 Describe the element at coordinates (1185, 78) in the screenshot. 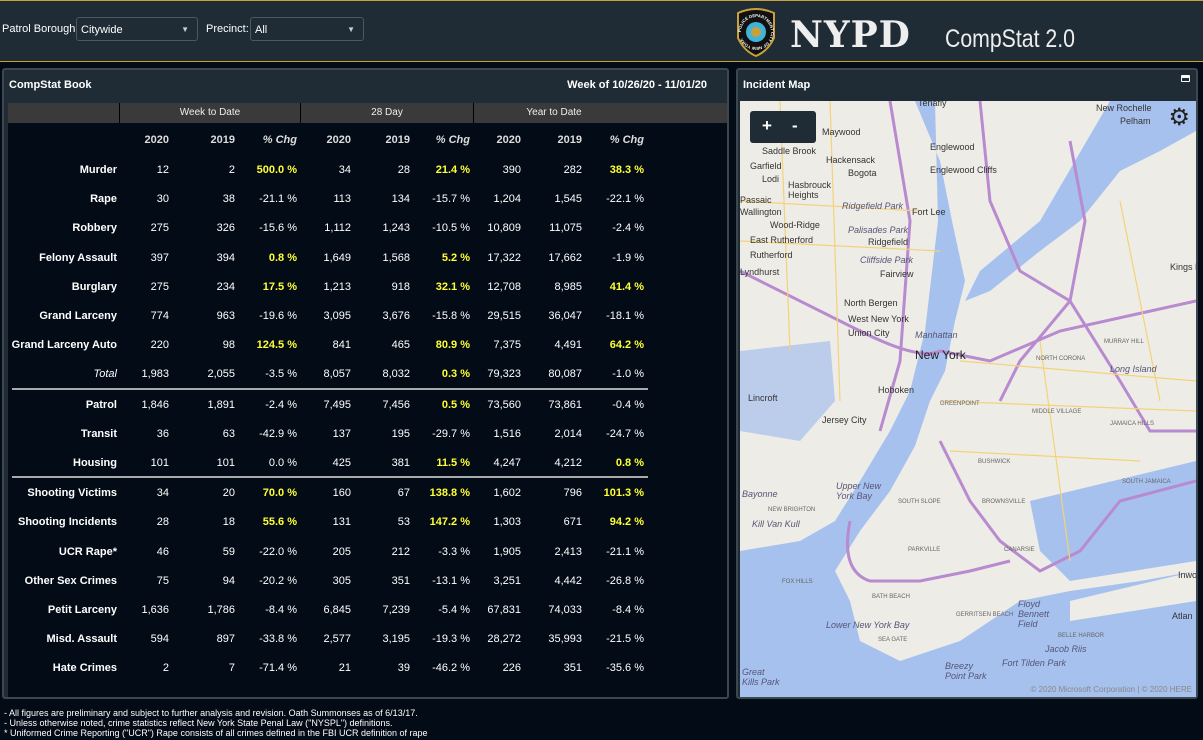

I see `minimize-icon` at that location.